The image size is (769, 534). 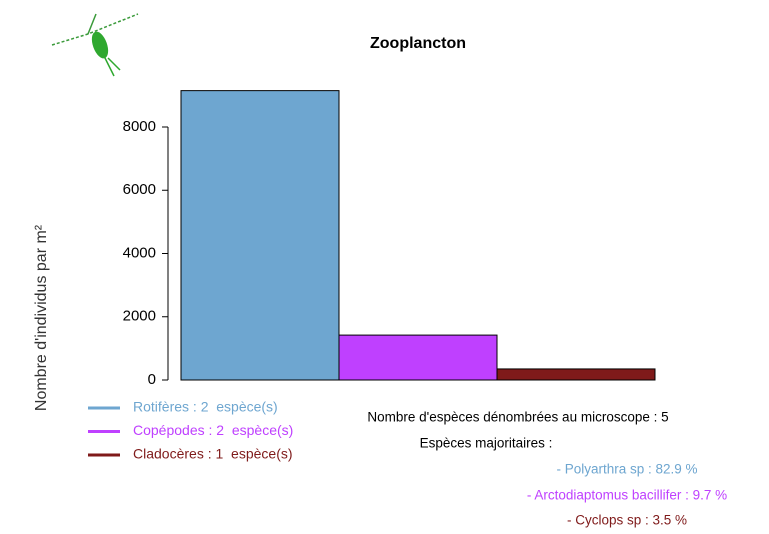 What do you see at coordinates (205, 407) in the screenshot?
I see `legend-label: Rotifères : 2 espèce(s)` at bounding box center [205, 407].